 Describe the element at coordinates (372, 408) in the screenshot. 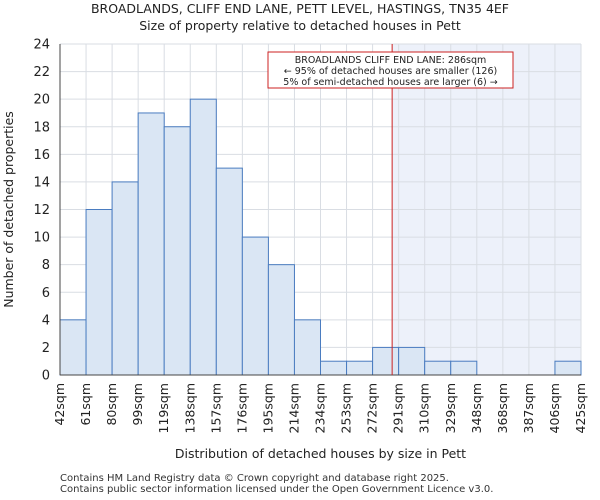

I see `x-tick-label: 272sqm` at that location.